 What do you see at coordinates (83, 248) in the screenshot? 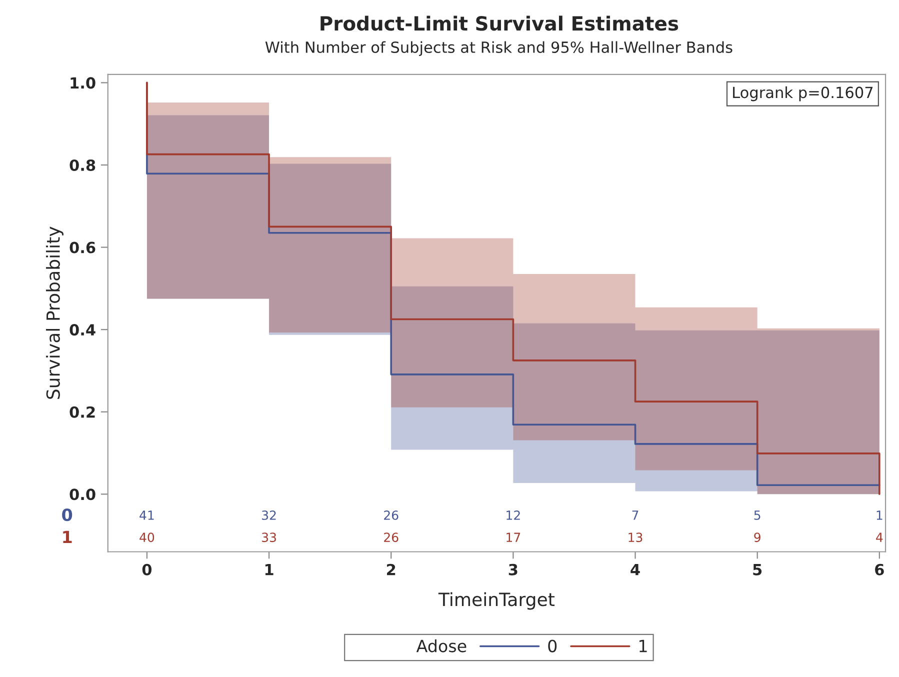
I see `y-tick-label: 0.6` at bounding box center [83, 248].